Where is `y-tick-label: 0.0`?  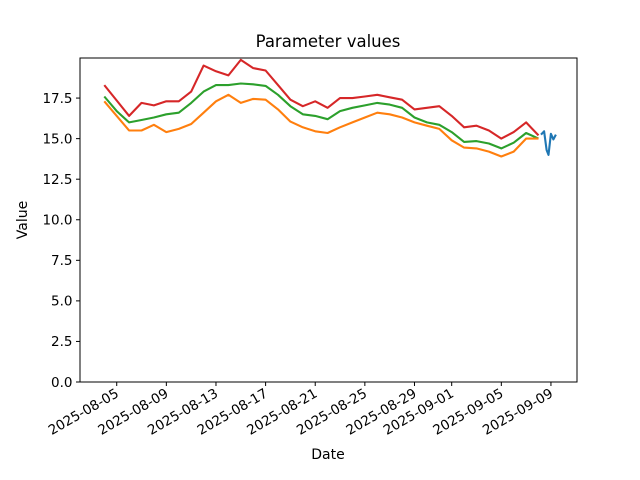 y-tick-label: 0.0 is located at coordinates (61, 383).